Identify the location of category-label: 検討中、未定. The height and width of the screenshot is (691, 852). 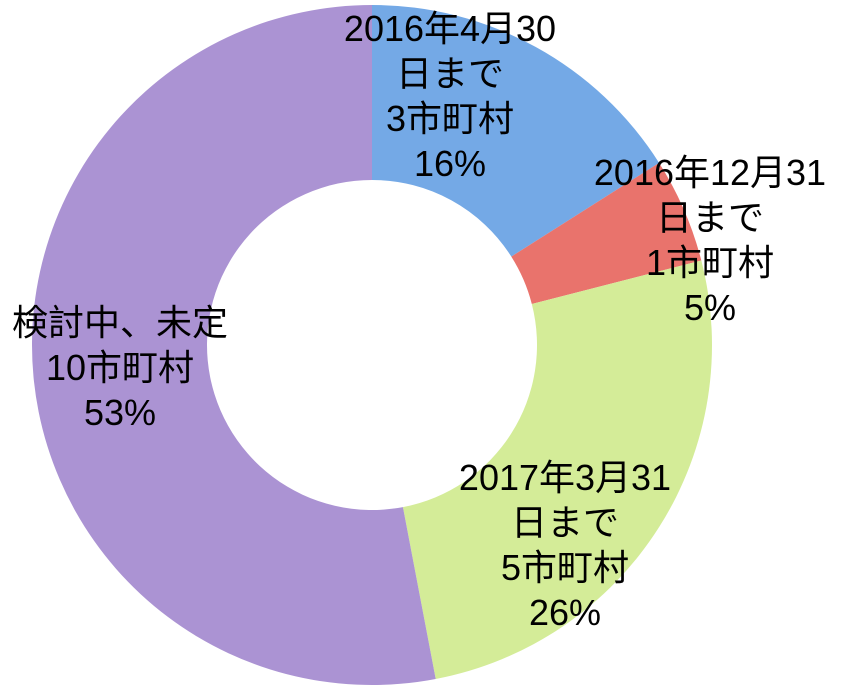
(119, 322).